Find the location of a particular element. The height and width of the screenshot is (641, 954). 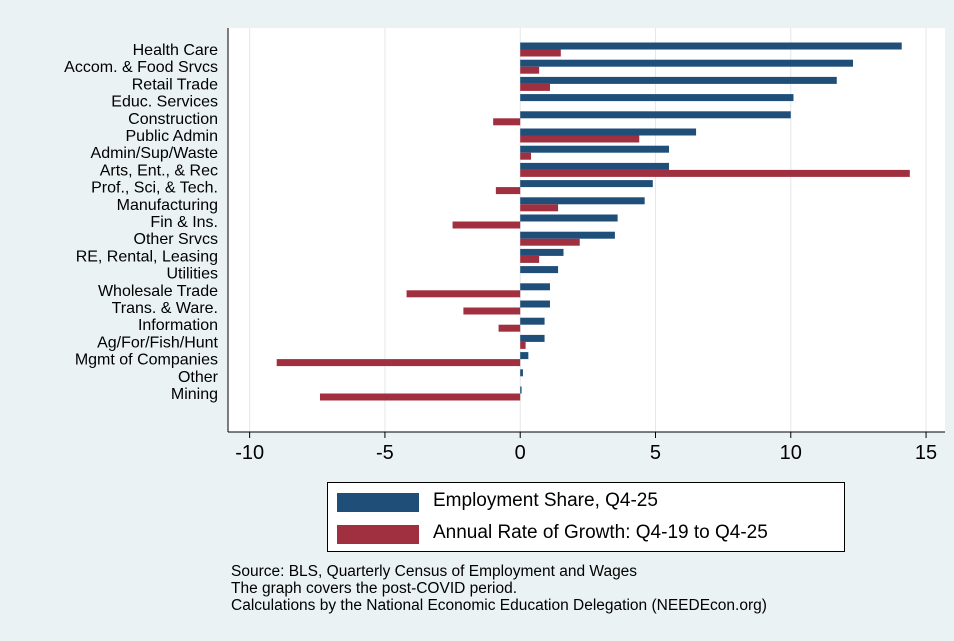

x-tick-label: 5 is located at coordinates (655, 453).